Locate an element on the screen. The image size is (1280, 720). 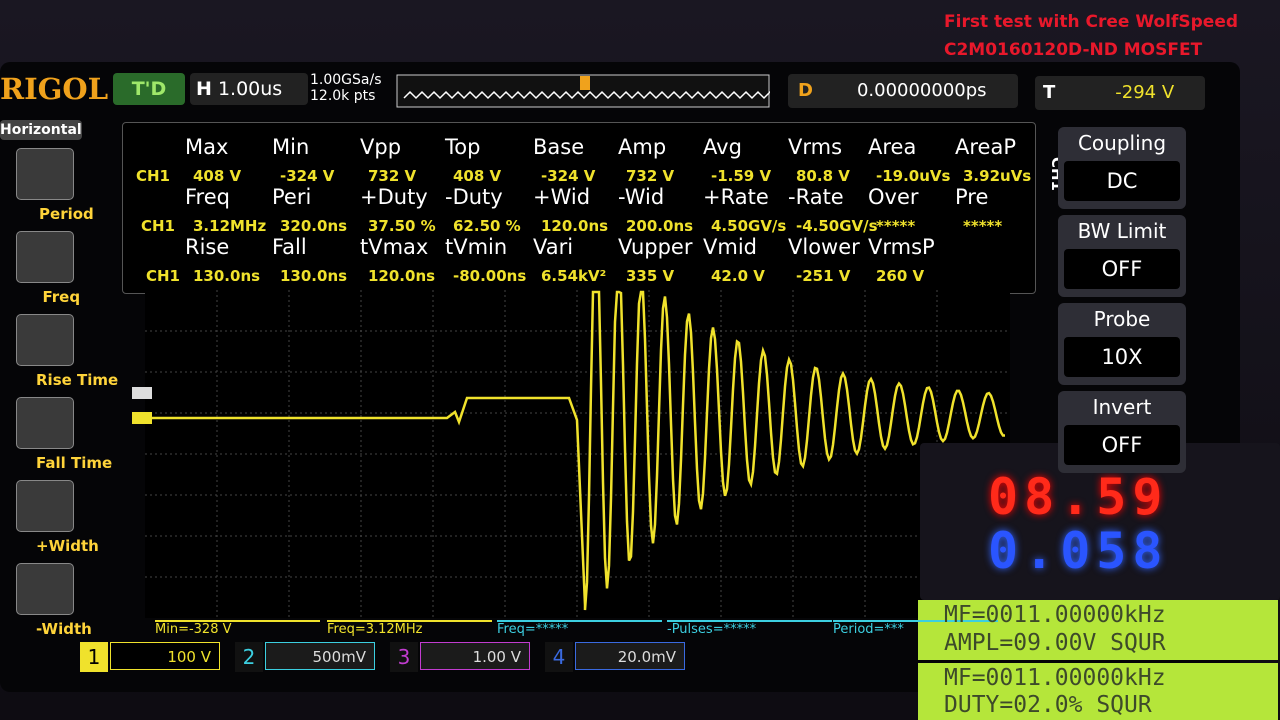
measurement-header: +Rate is located at coordinates (736, 197).